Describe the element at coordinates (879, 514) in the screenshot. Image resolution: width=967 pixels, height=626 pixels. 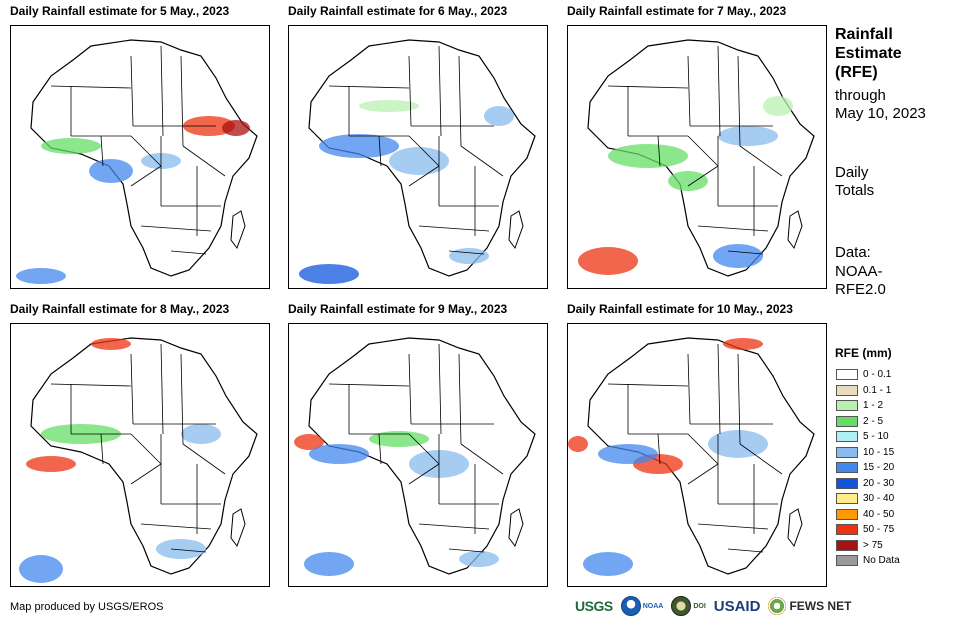
I see `legend-label: 40 - 50` at that location.